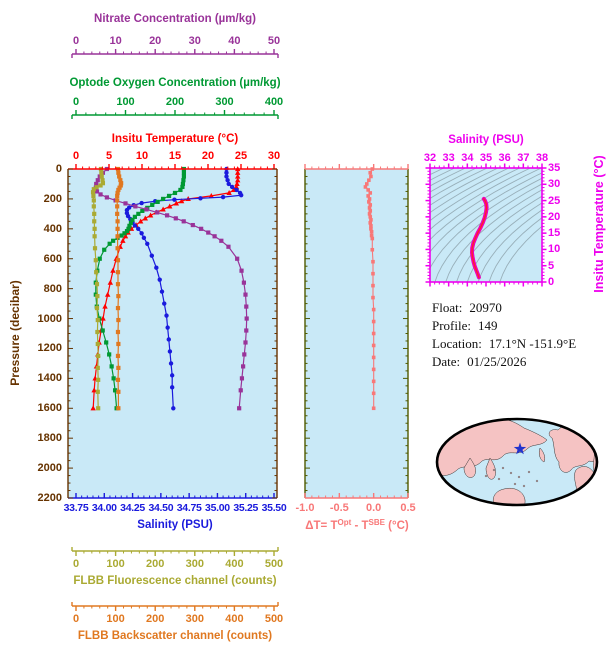  What do you see at coordinates (234, 41) in the screenshot?
I see `nitrate-tick-label: 40` at bounding box center [234, 41].